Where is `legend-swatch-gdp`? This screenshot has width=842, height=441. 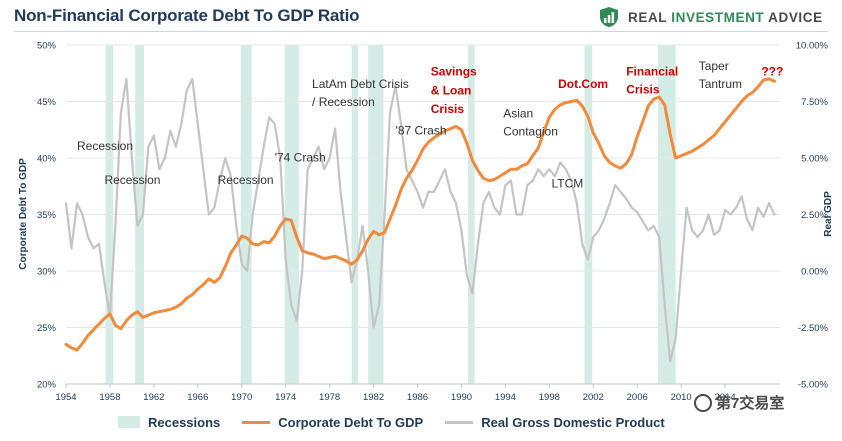
legend-swatch-gdp is located at coordinates (459, 422).